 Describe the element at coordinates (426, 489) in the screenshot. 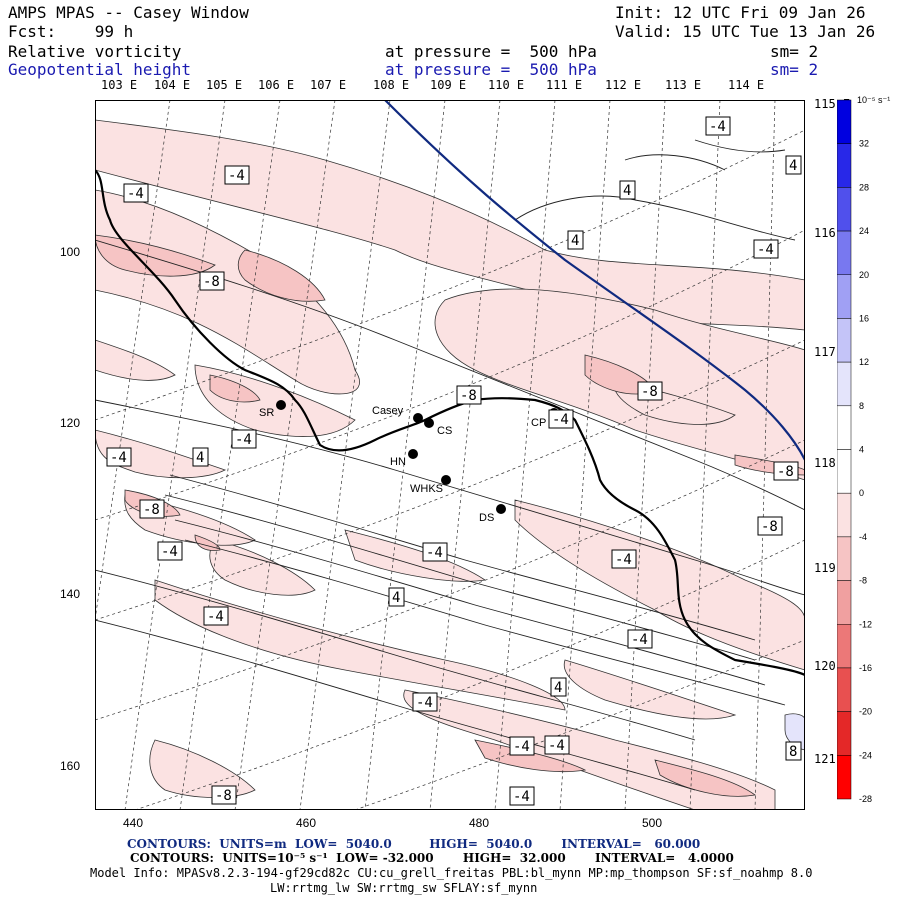

I see `station-label-whks: WHKS` at that location.